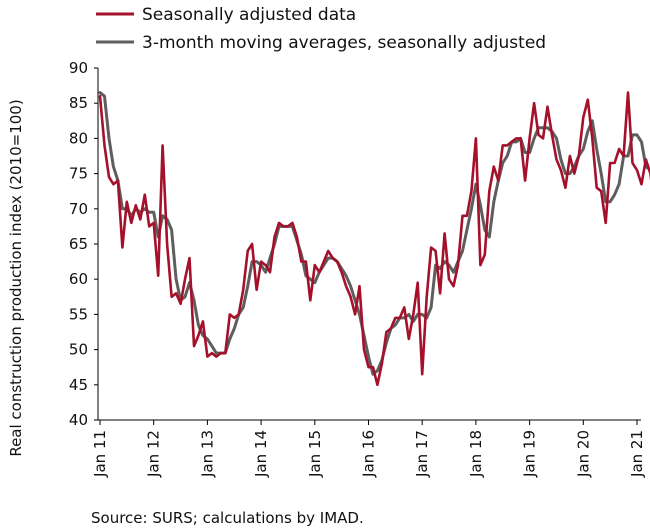 This screenshot has height=532, width=650. What do you see at coordinates (78, 244) in the screenshot?
I see `y-tick-label: 65` at bounding box center [78, 244].